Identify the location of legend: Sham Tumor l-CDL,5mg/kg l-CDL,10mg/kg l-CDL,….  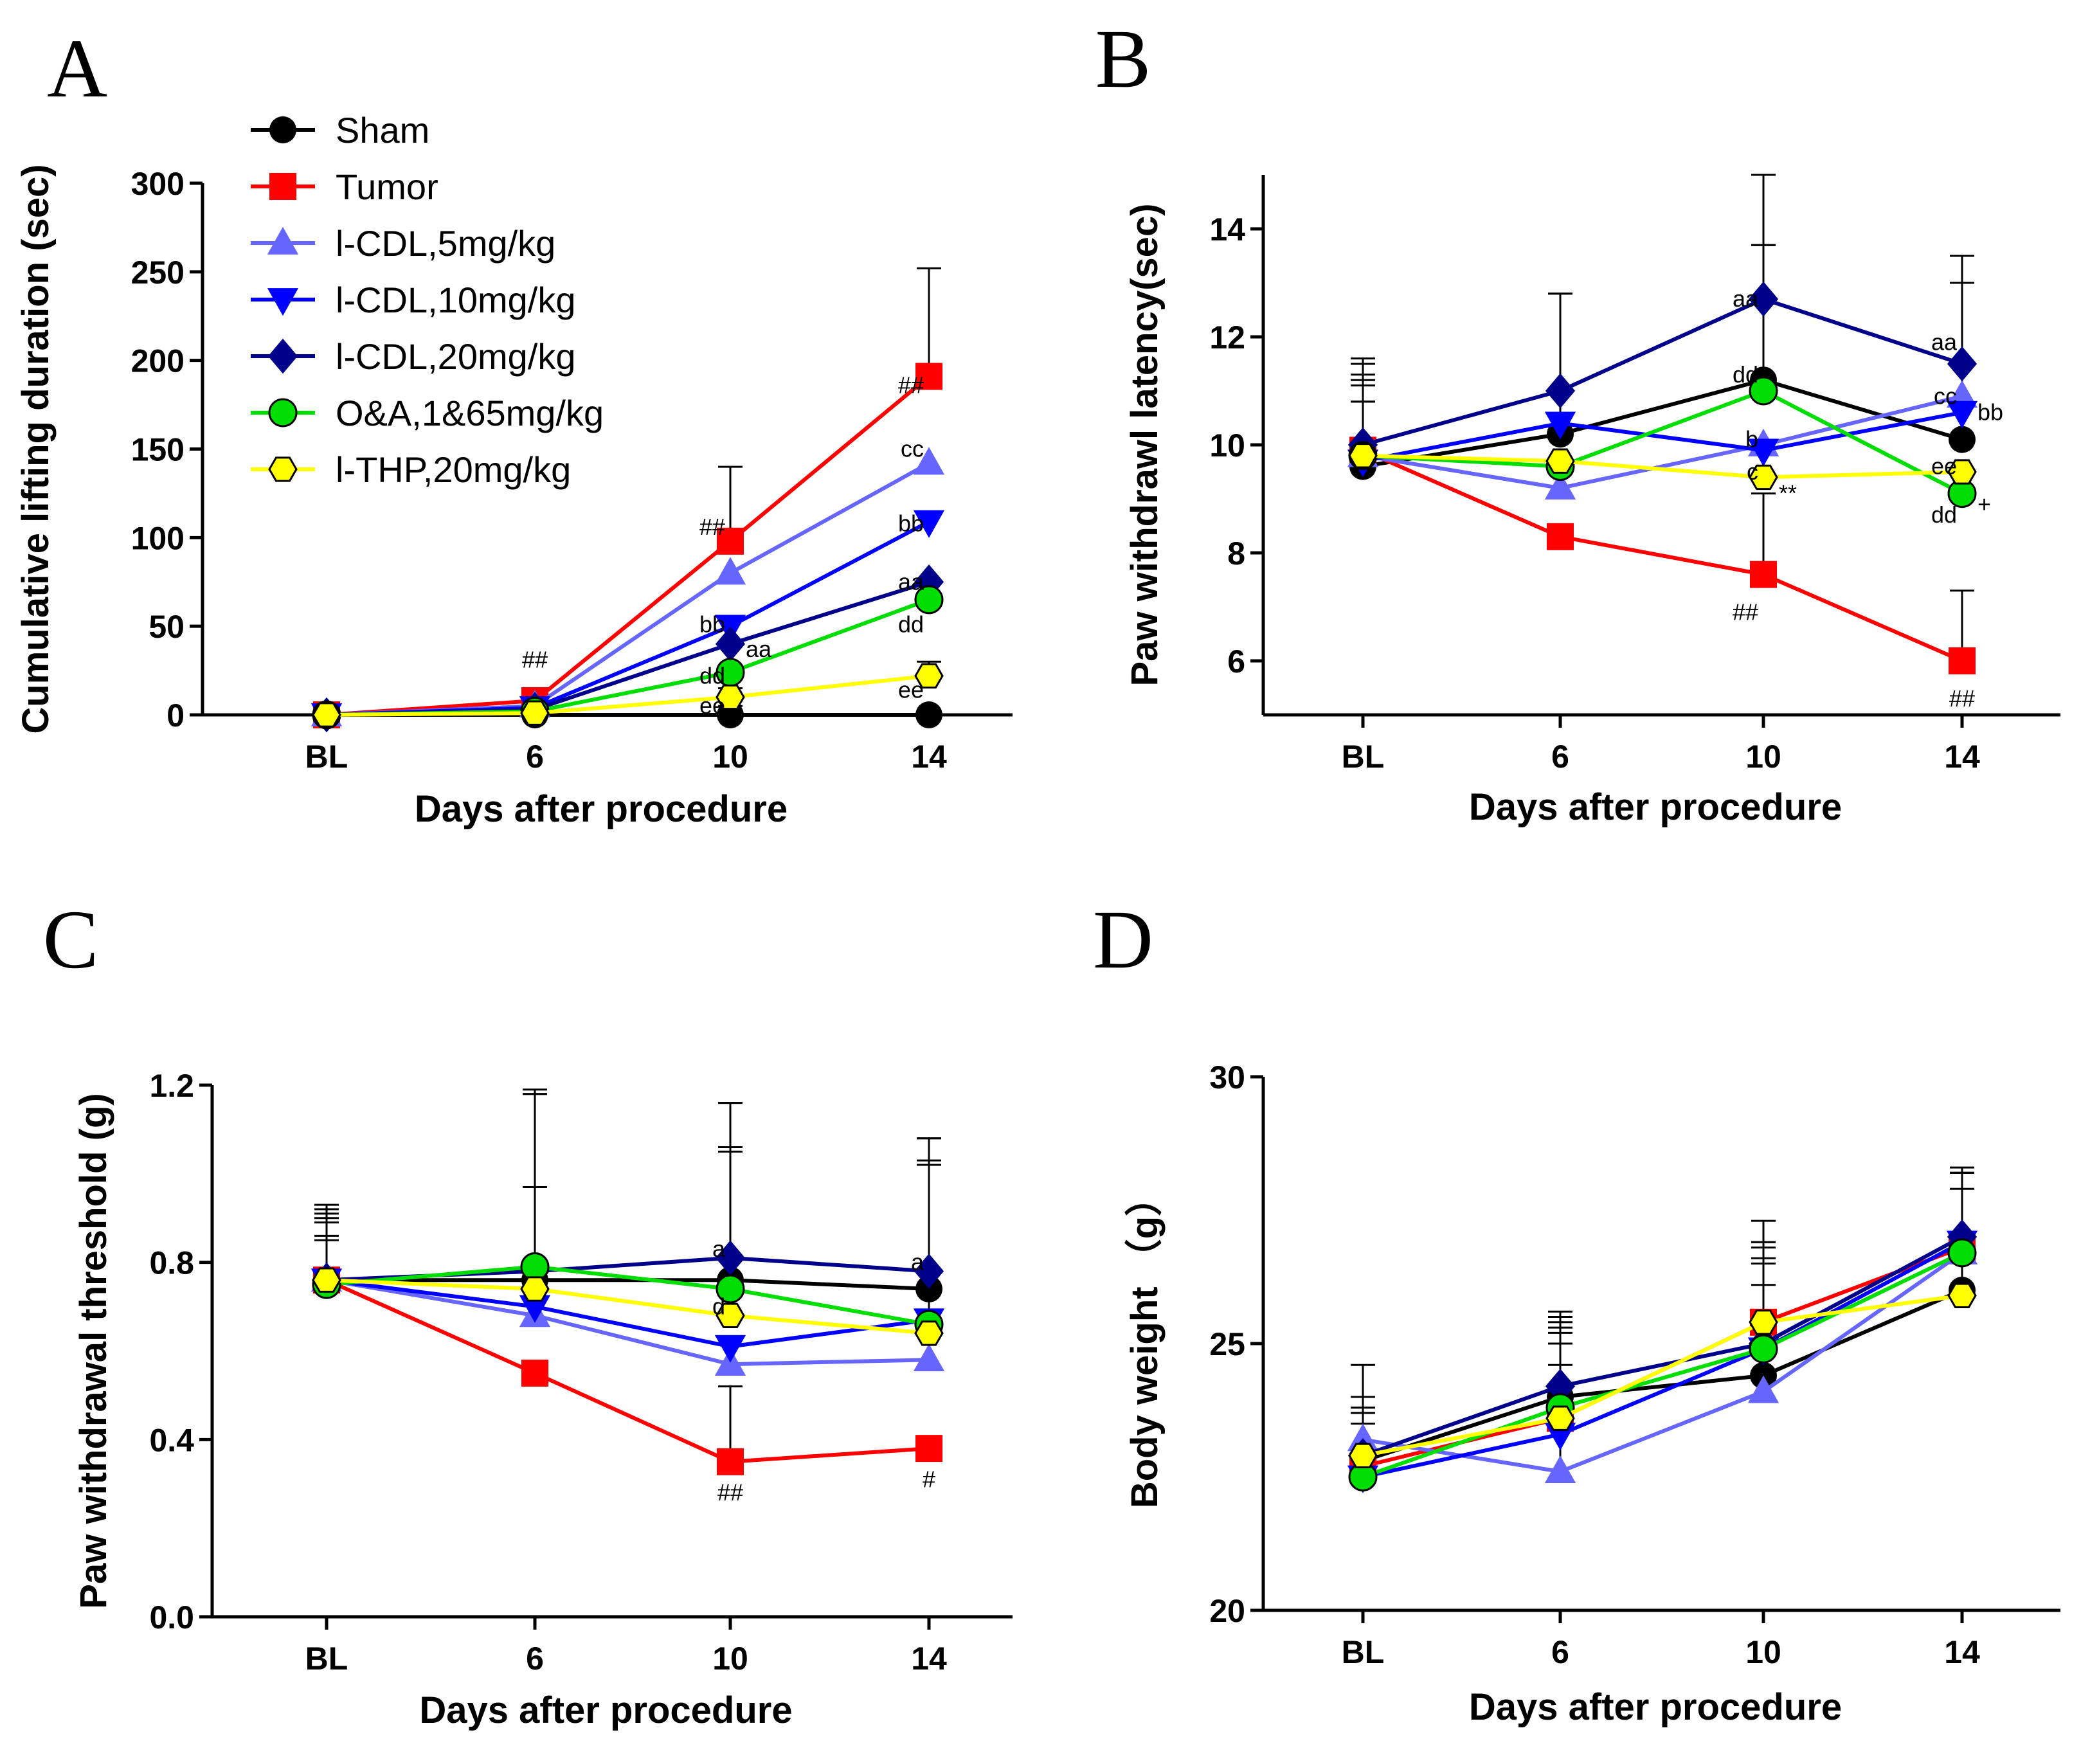
(427, 300).